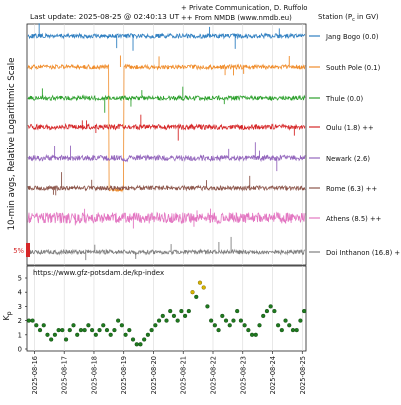  What do you see at coordinates (12, 144) in the screenshot?
I see `neutron-y-axis-label: 10-min avgs, Relative Logarithmic Scale` at bounding box center [12, 144].